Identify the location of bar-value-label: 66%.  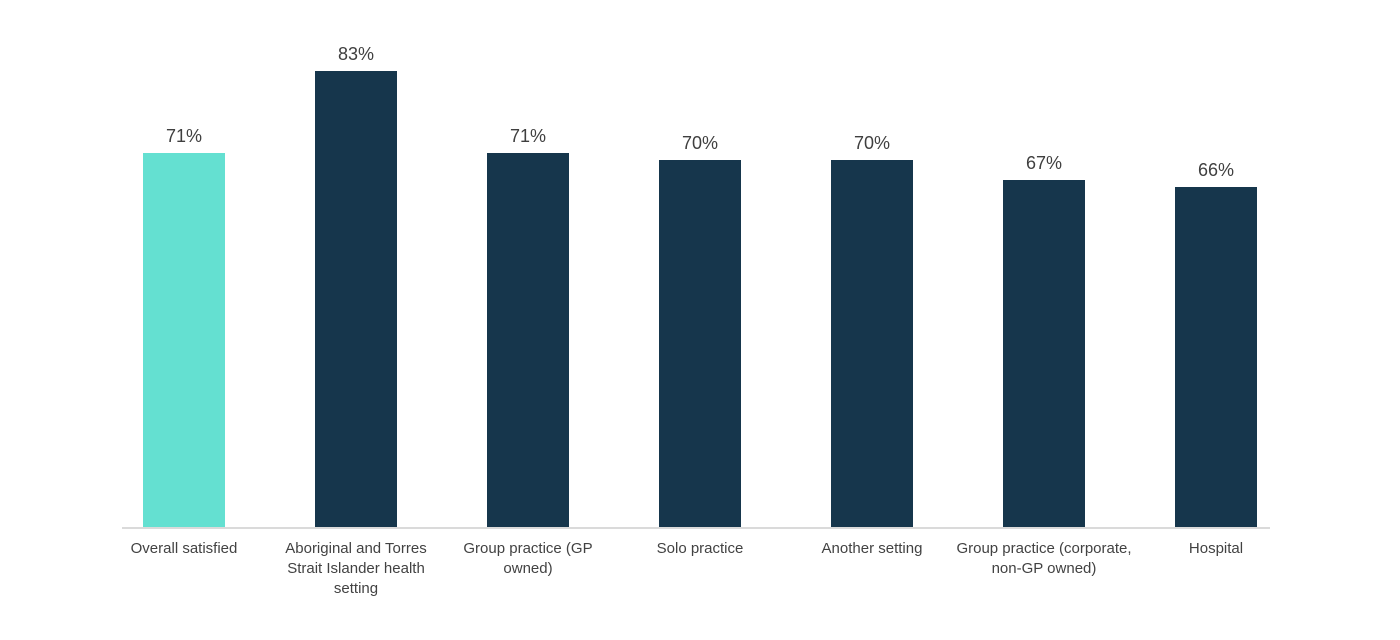
(1216, 170).